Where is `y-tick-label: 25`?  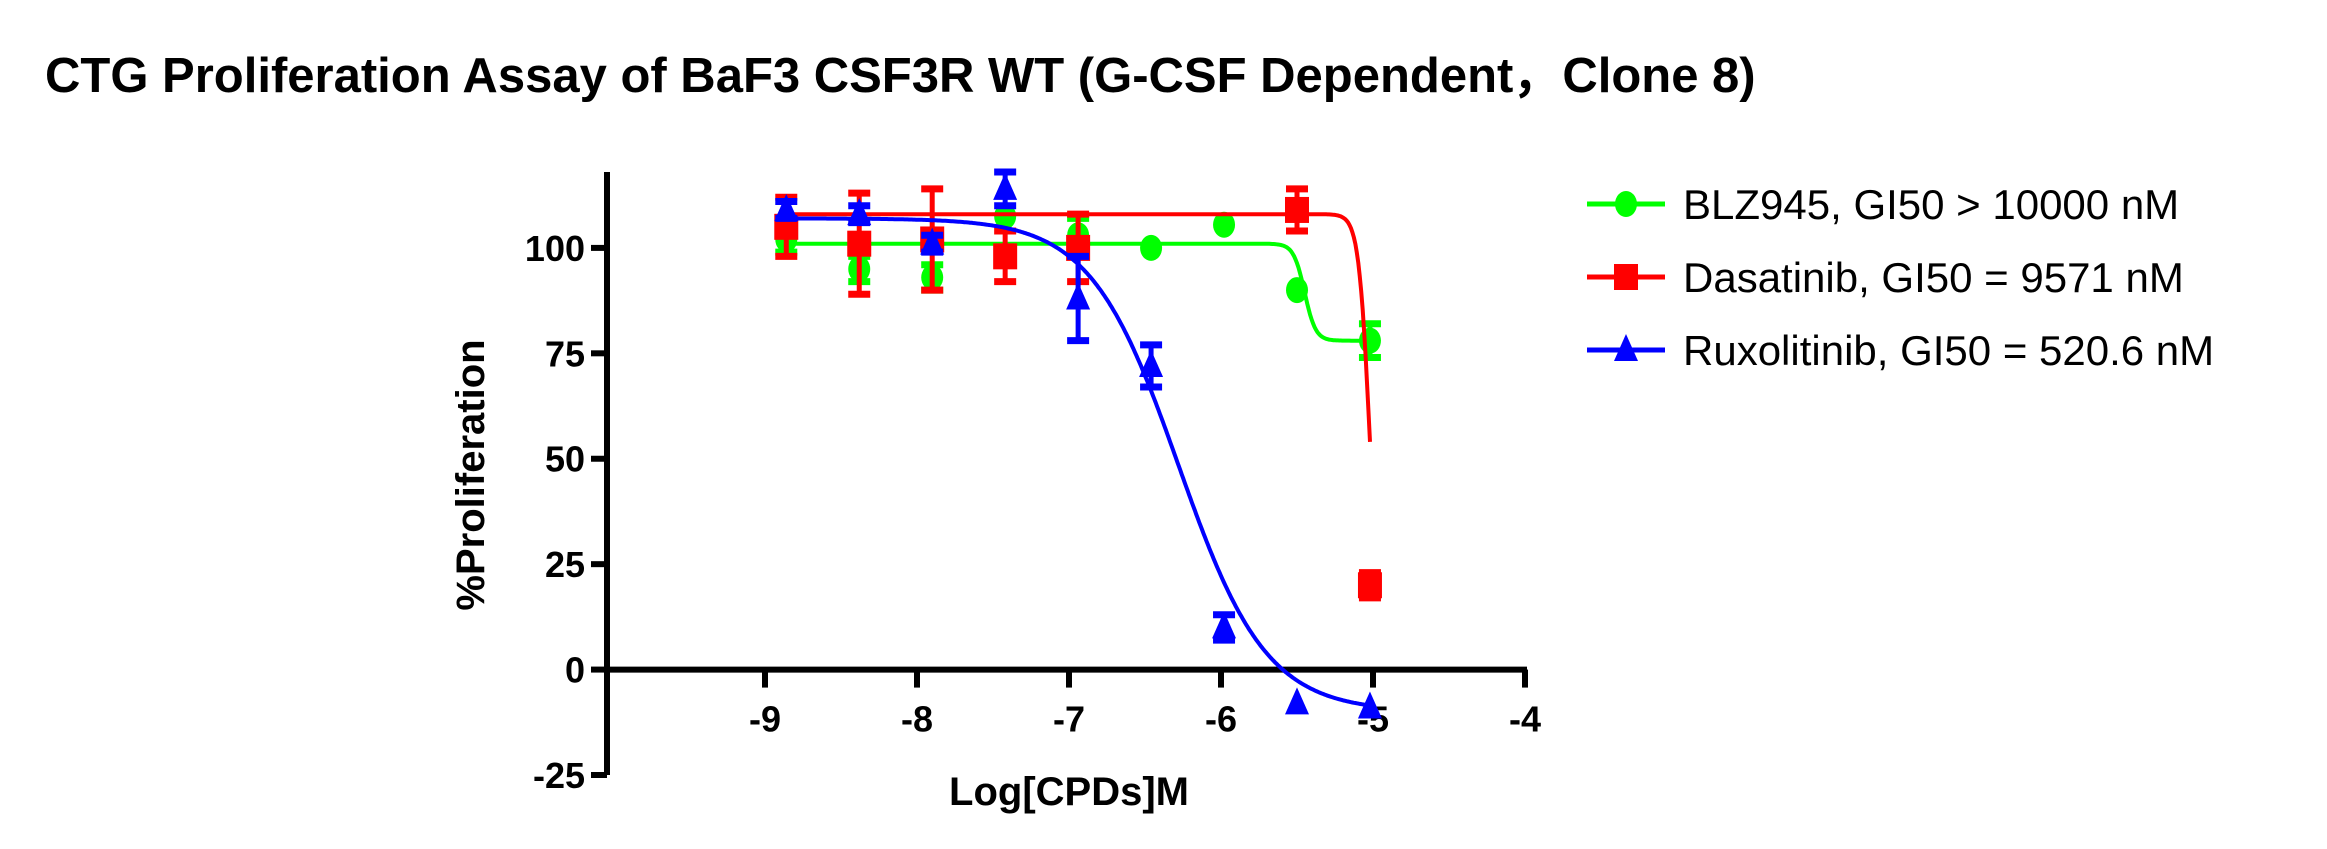 y-tick-label: 25 is located at coordinates (565, 564).